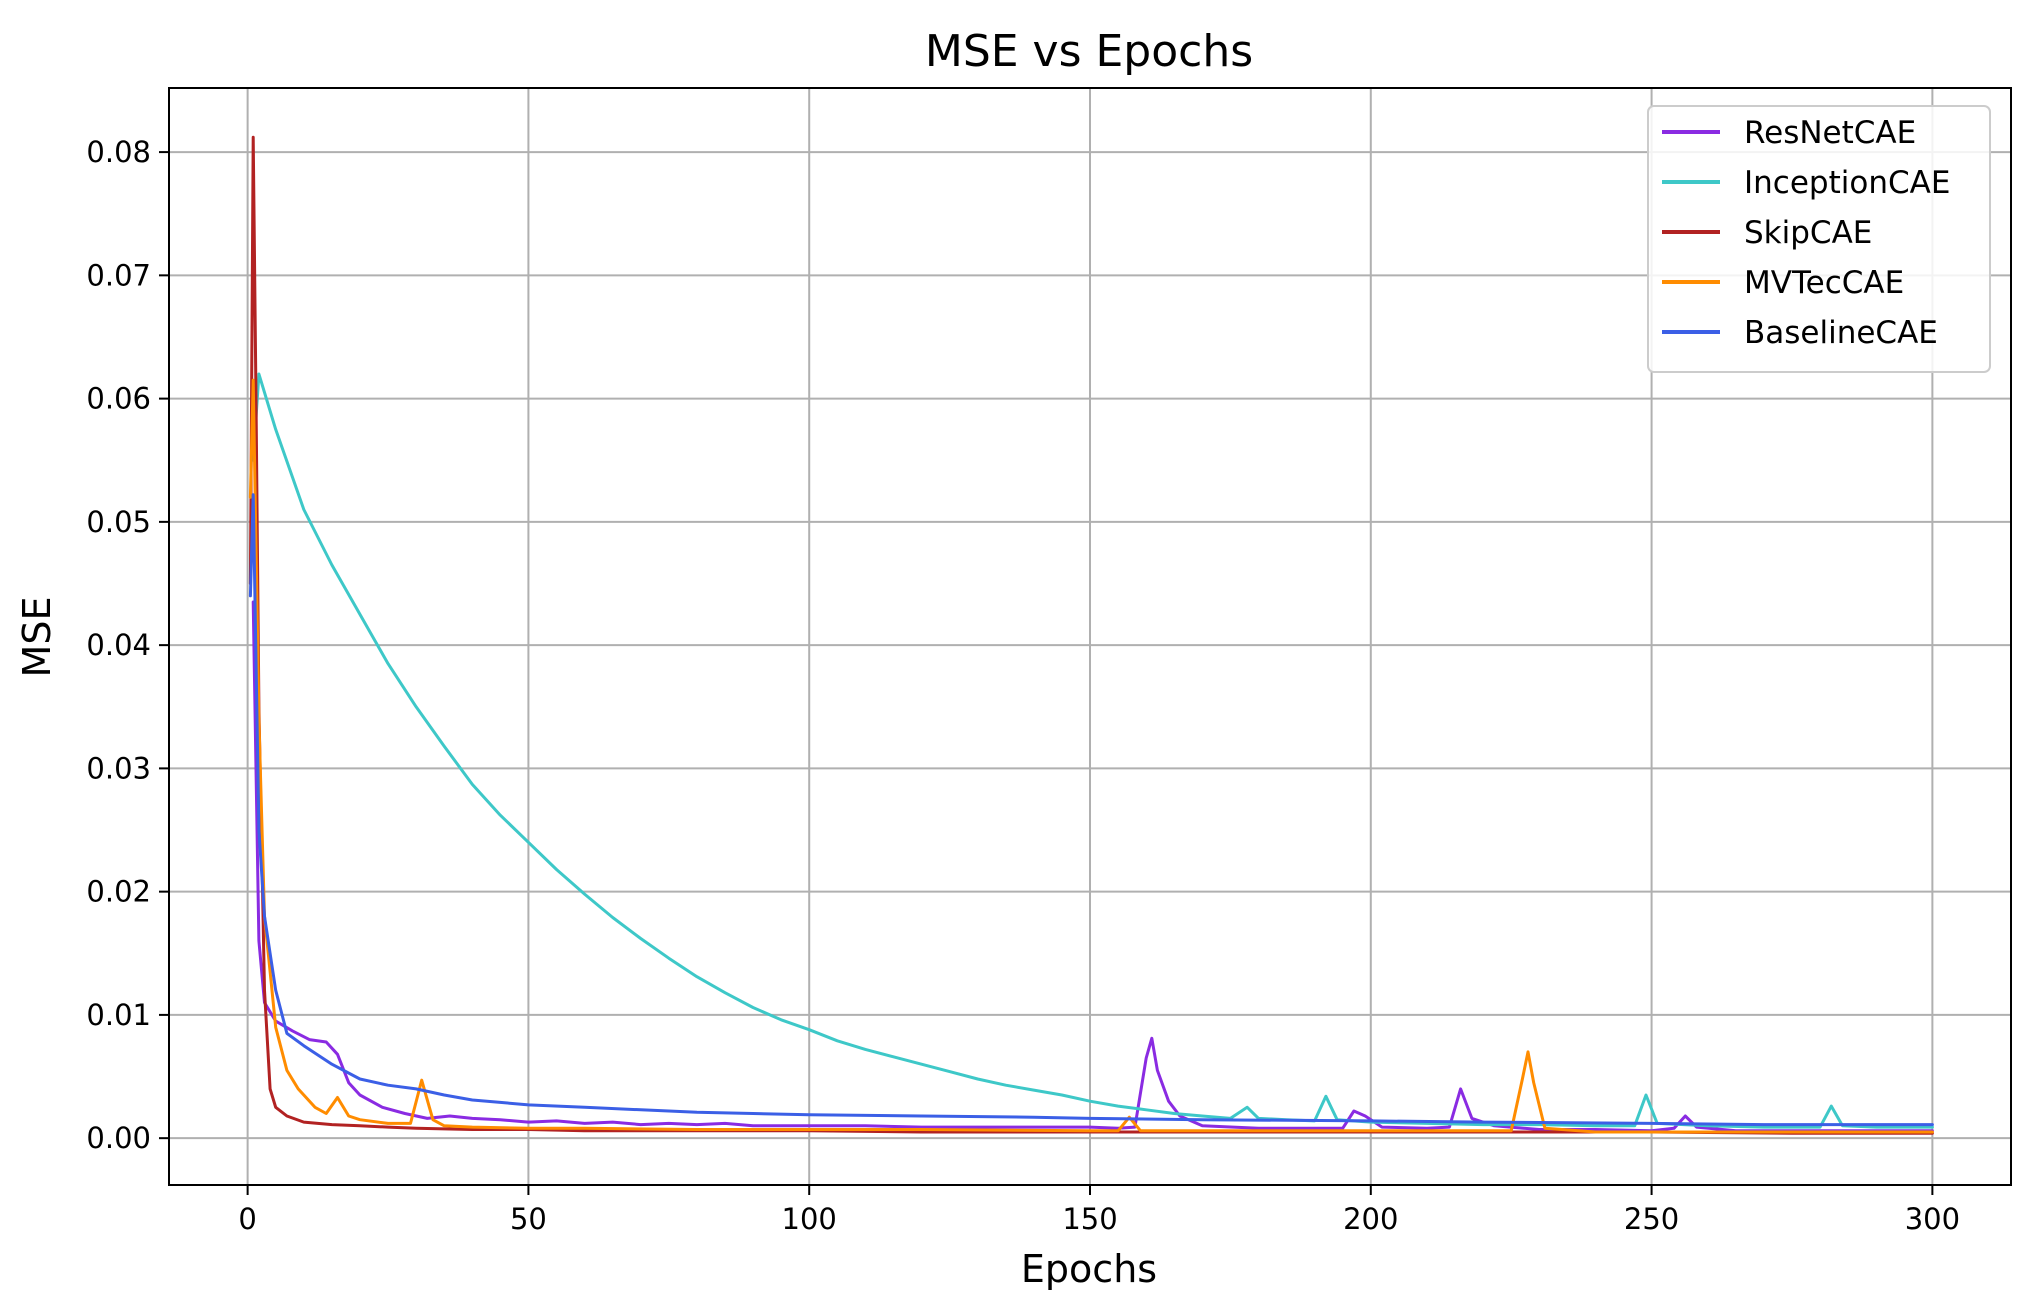 The height and width of the screenshot is (1313, 2026). Describe the element at coordinates (118, 275) in the screenshot. I see `y-tick-label: 0.07` at that location.